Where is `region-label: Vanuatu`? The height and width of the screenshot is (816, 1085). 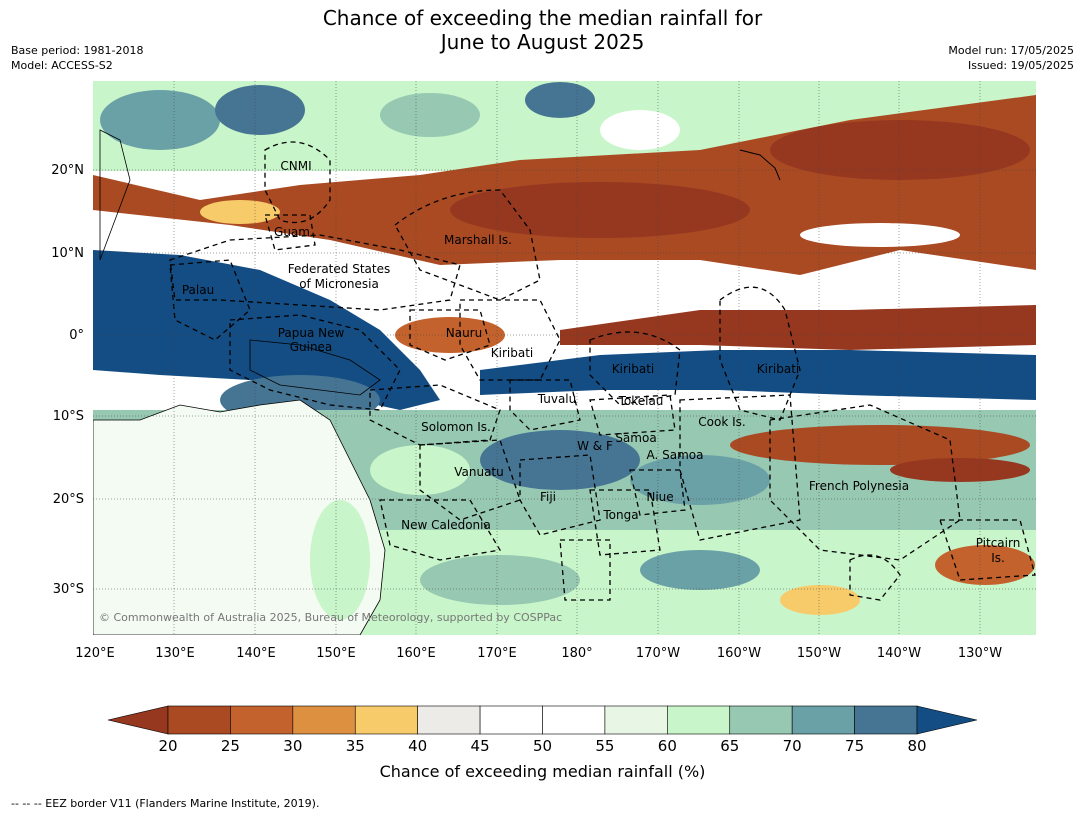 region-label: Vanuatu is located at coordinates (479, 472).